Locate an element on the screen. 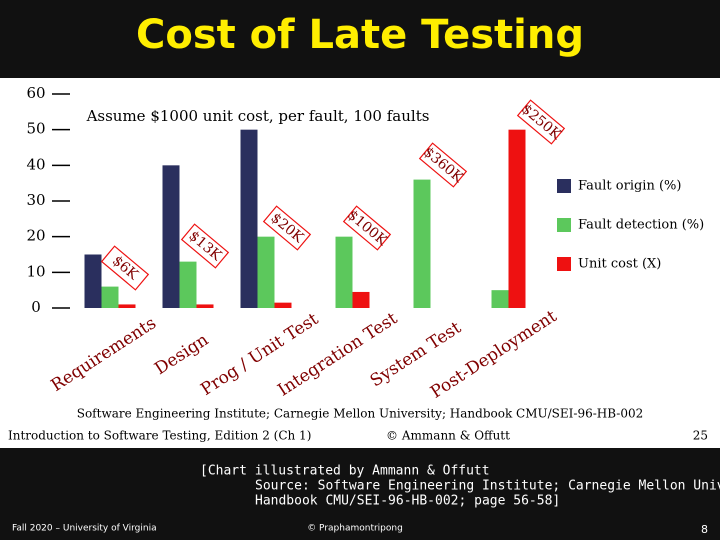 This screenshot has width=720, height=540. y-tick-label: 50 is located at coordinates (35, 129).